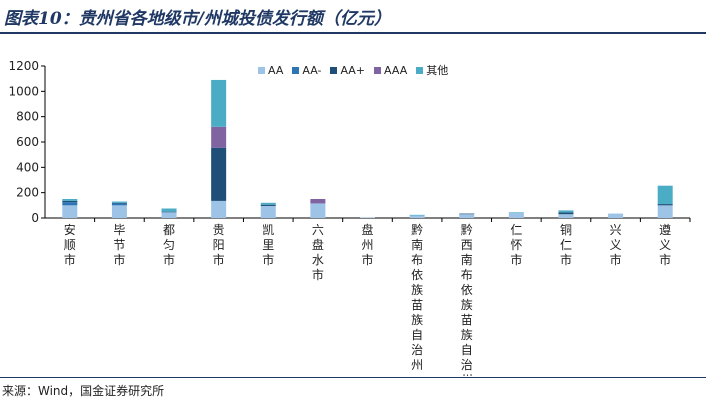 The height and width of the screenshot is (403, 706). I want to click on y-tick-label: 0, so click(35, 218).